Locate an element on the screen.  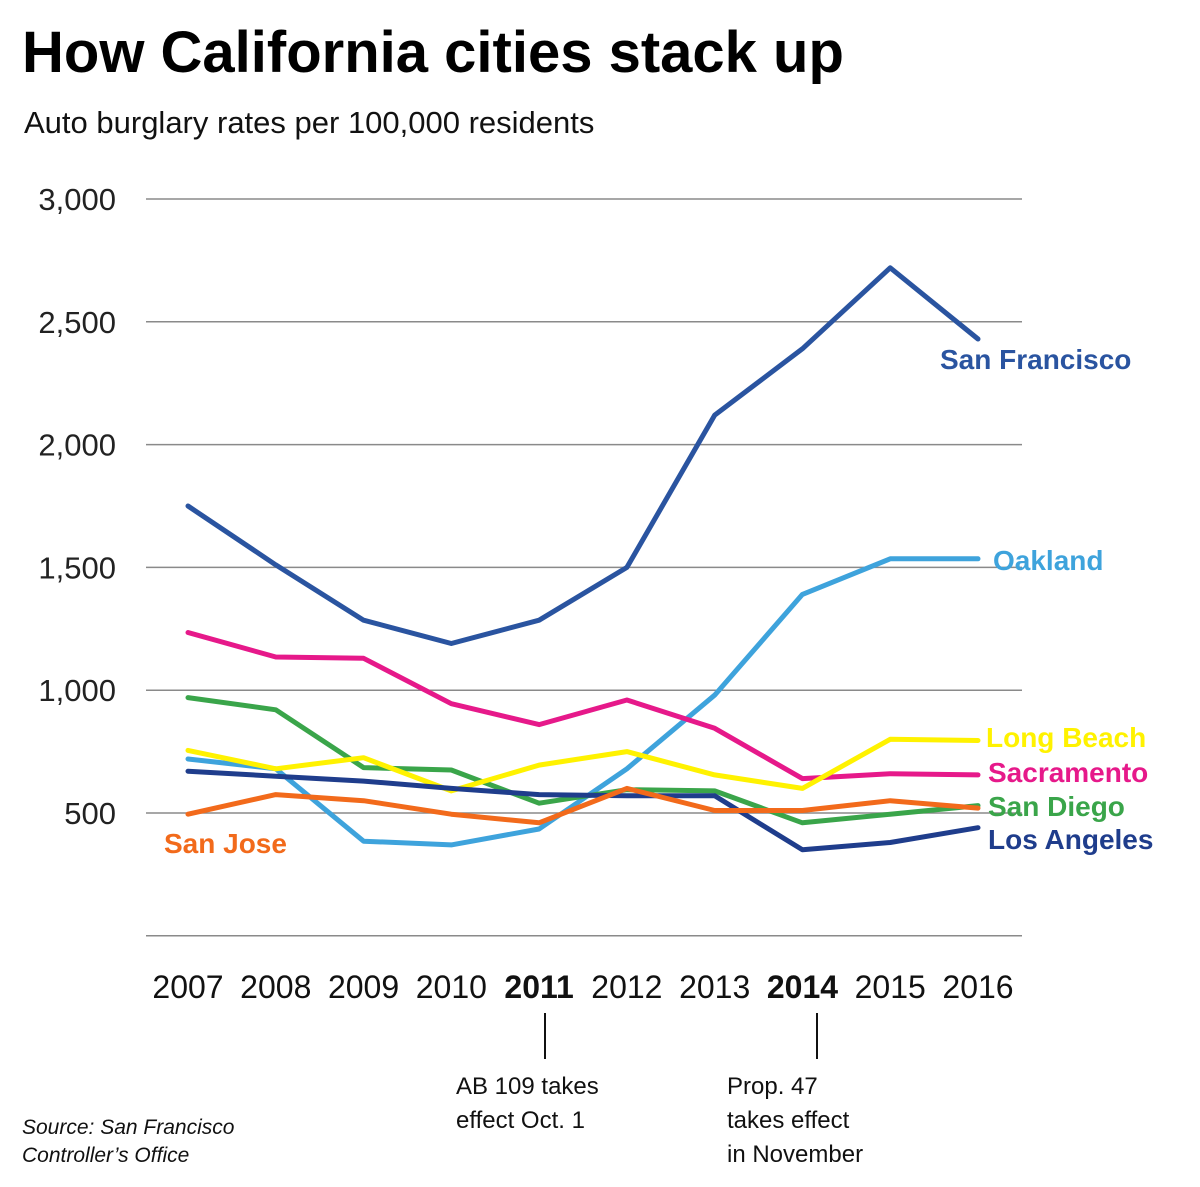
y-tick-label: 2,000 is located at coordinates (77, 445).